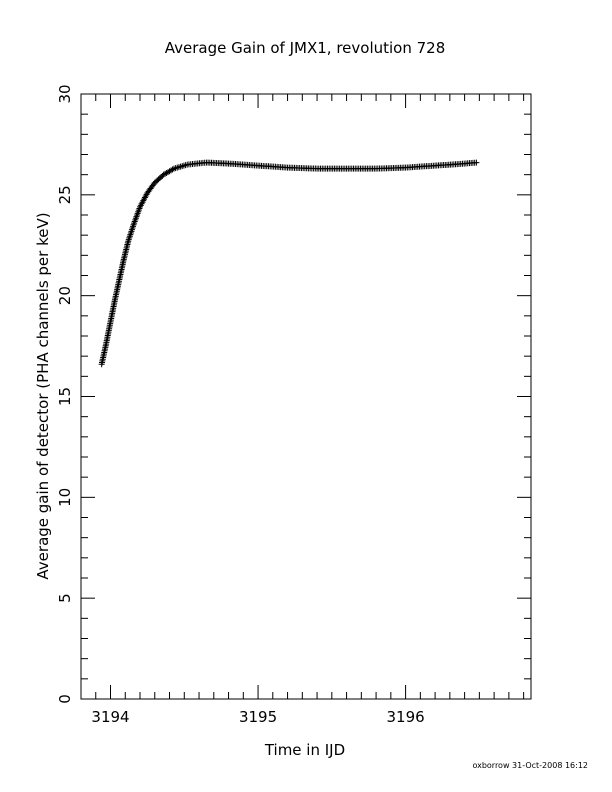  What do you see at coordinates (65, 194) in the screenshot?
I see `y-tick-label: 25` at bounding box center [65, 194].